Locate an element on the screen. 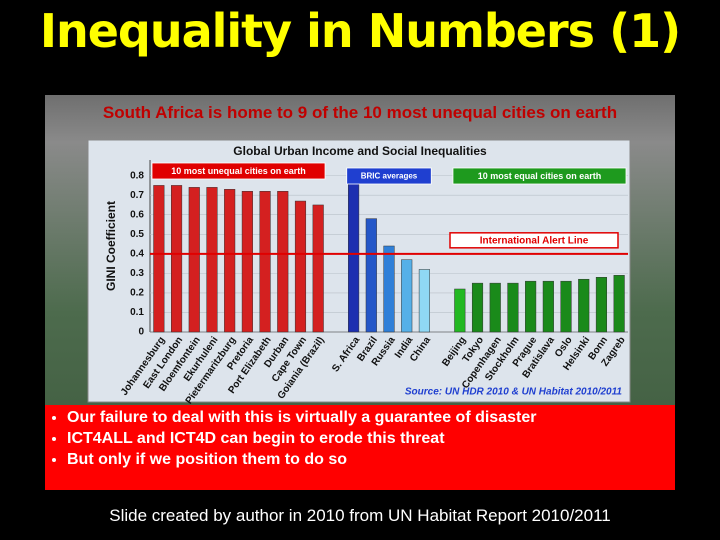 This screenshot has height=540, width=720. group-label: 10 most unequal cities on earth is located at coordinates (238, 171).